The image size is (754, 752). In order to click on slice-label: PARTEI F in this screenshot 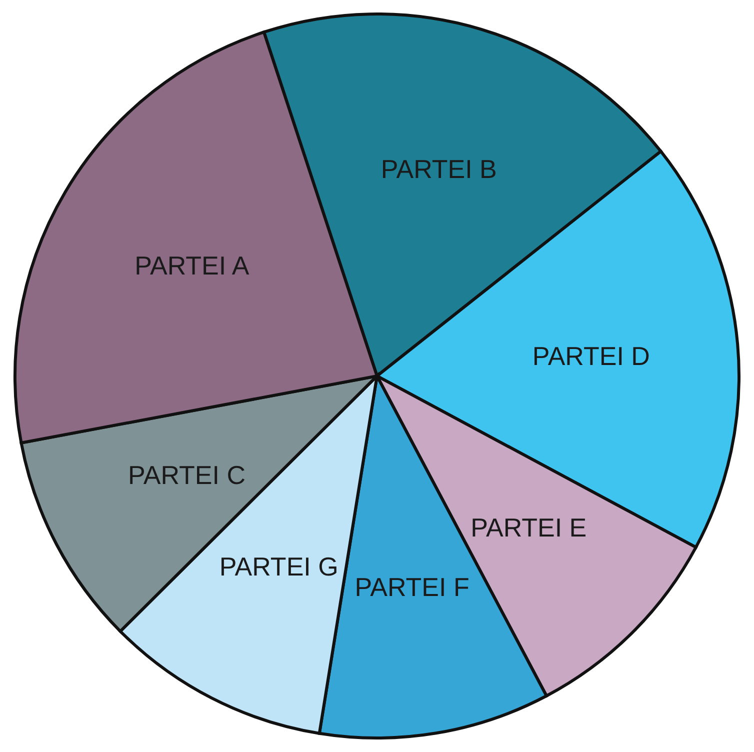, I will do `click(412, 587)`.